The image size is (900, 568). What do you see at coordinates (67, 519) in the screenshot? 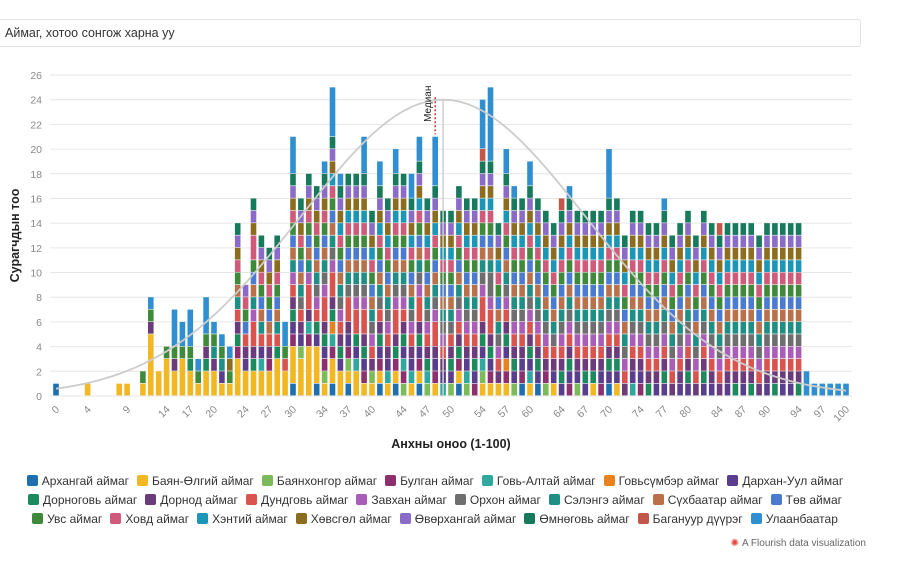
I see `legend-item: Увс аймаг` at bounding box center [67, 519].